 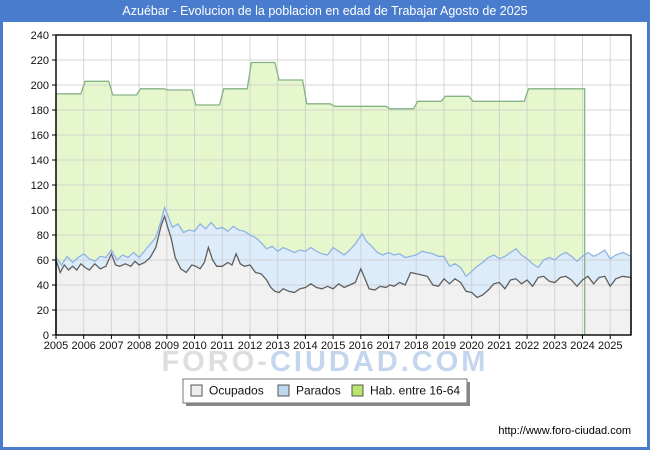 I want to click on legend-swatch-hab, so click(x=357, y=390).